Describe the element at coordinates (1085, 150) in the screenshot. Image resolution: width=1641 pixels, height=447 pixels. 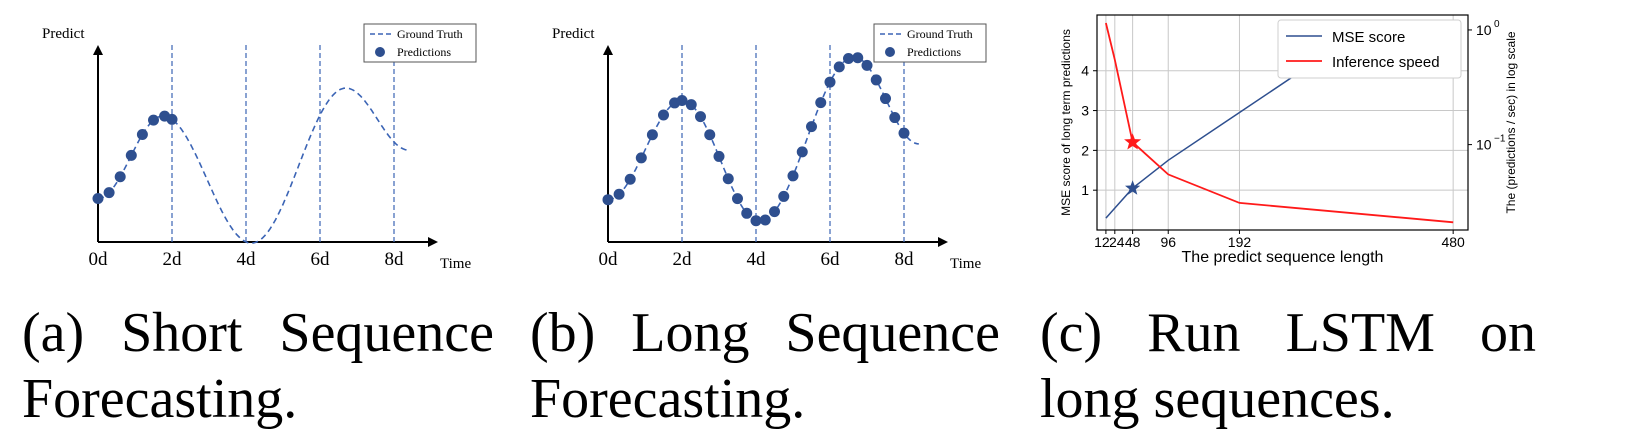
I see `y-tick-2: 2` at that location.